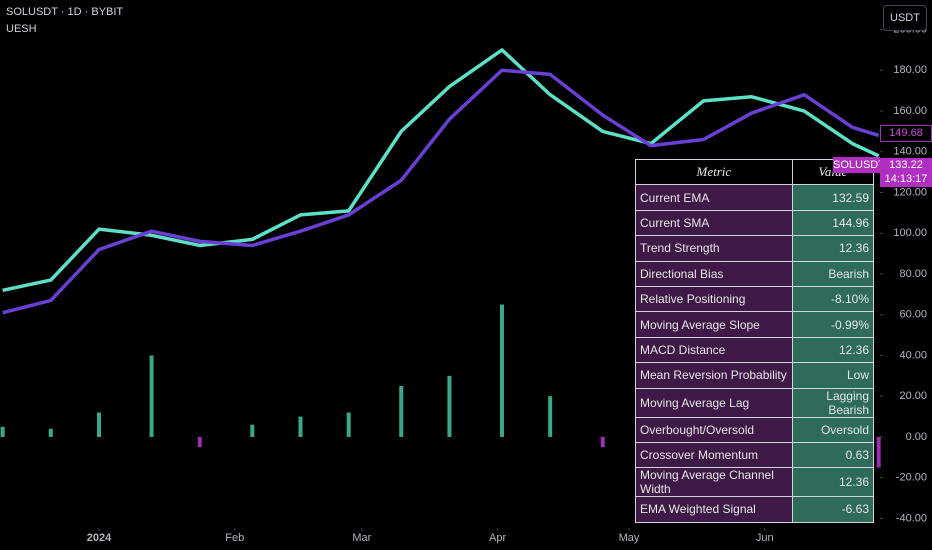 The height and width of the screenshot is (550, 932). Describe the element at coordinates (913, 315) in the screenshot. I see `y-tick-label: 60.00` at that location.